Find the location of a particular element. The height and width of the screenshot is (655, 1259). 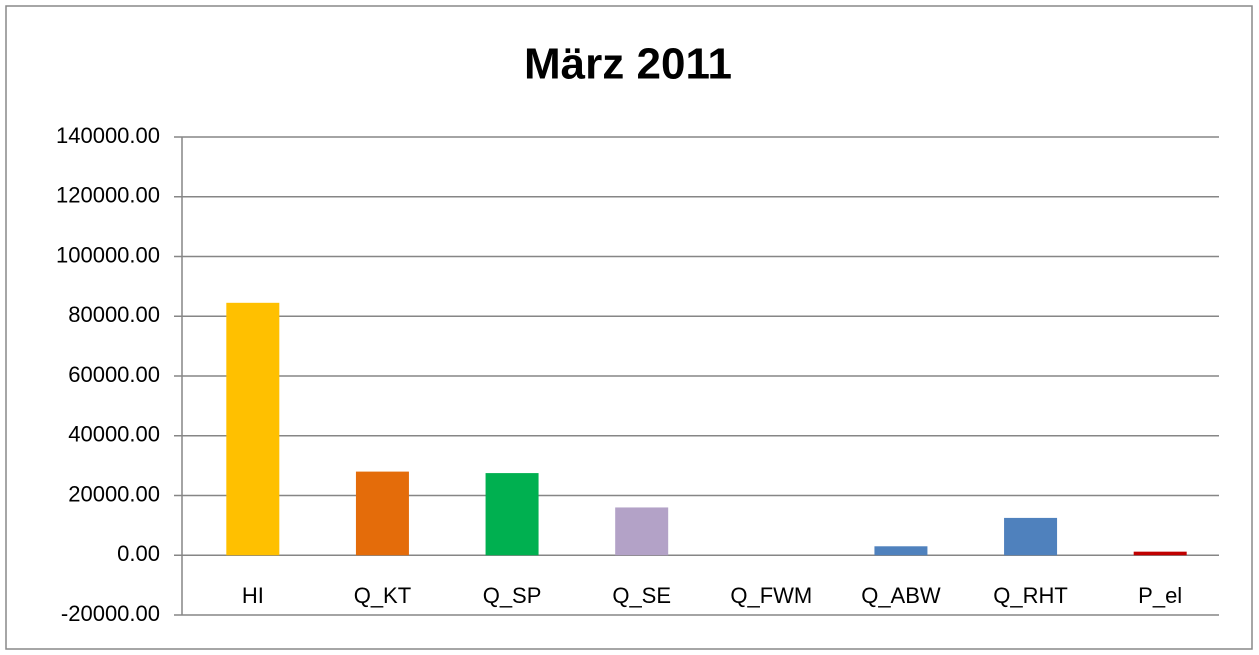

x-tick-label: HI is located at coordinates (253, 595).